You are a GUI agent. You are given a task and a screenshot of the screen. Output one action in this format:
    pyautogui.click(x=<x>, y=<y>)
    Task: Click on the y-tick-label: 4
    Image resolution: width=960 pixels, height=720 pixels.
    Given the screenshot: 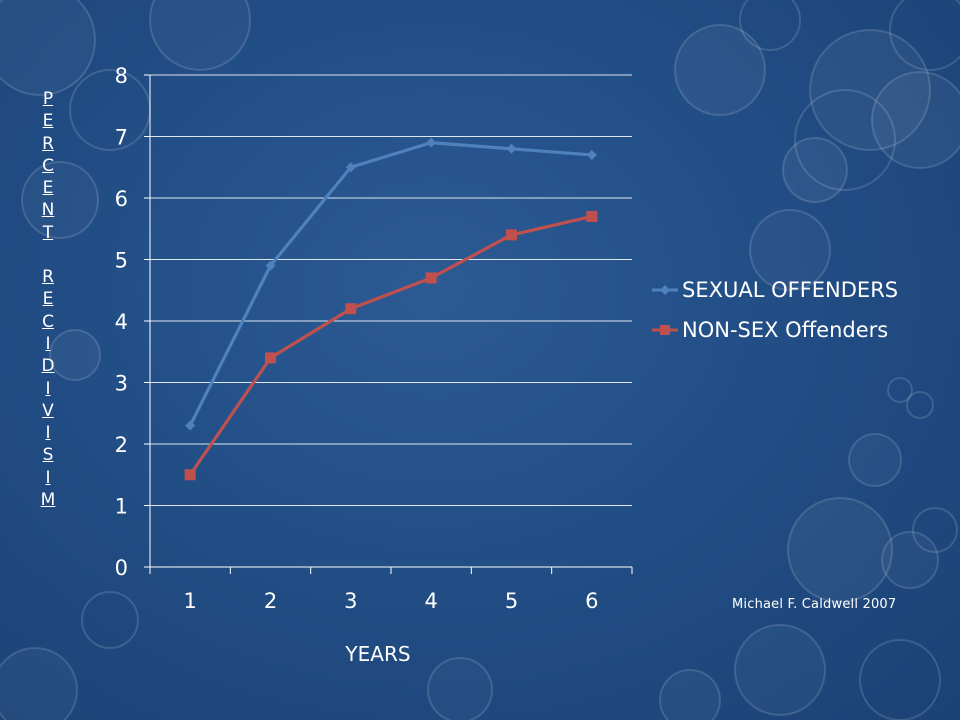 What is the action you would take?
    pyautogui.click(x=121, y=322)
    